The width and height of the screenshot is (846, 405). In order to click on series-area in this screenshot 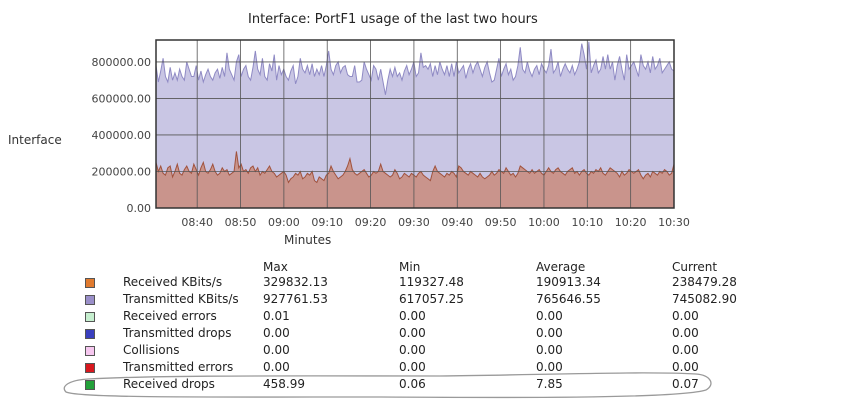, I will do `click(415, 179)`.